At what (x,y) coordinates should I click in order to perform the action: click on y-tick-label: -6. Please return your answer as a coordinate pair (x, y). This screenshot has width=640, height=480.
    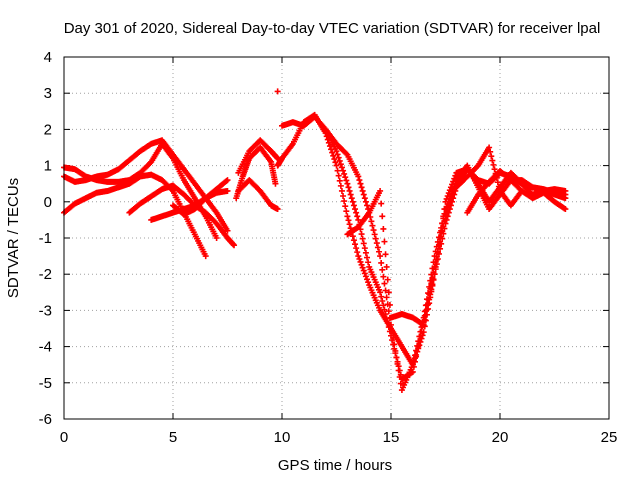
    Looking at the image, I should click on (45, 419).